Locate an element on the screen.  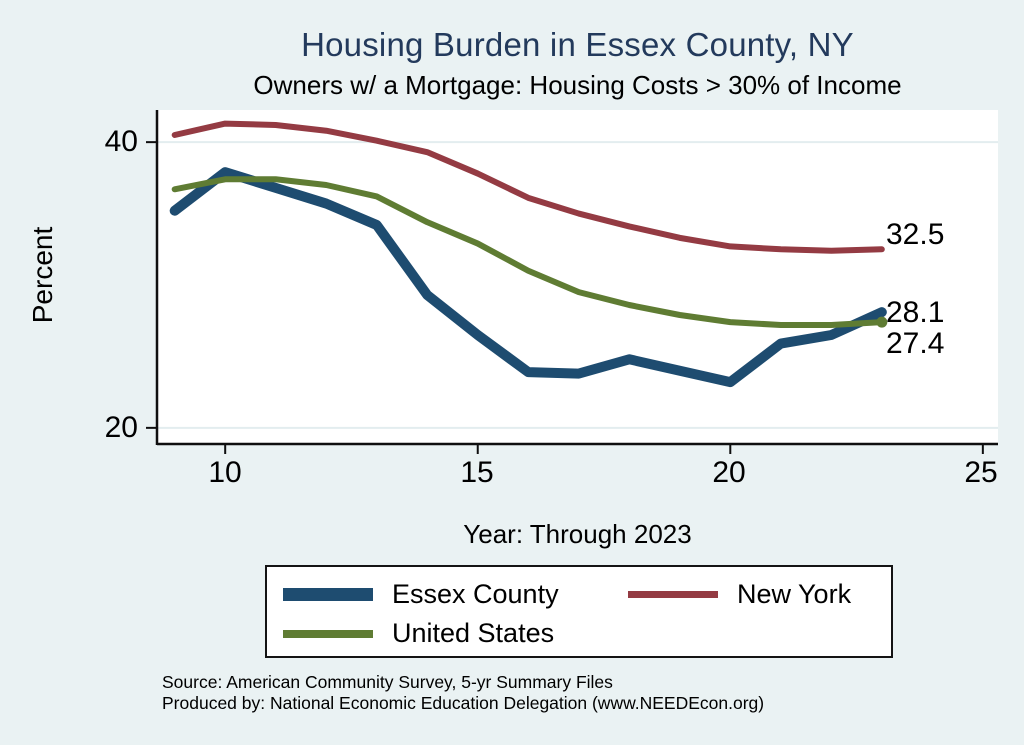
x-tick-label-10: 10 is located at coordinates (225, 472).